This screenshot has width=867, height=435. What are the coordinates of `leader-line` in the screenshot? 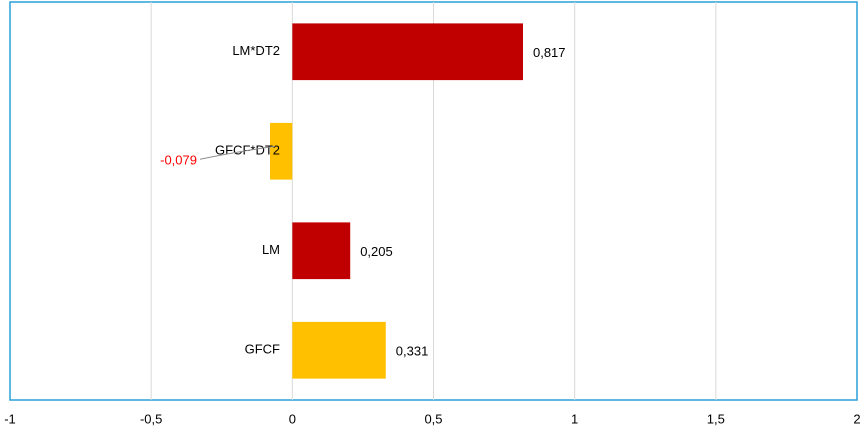 It's located at (237, 152).